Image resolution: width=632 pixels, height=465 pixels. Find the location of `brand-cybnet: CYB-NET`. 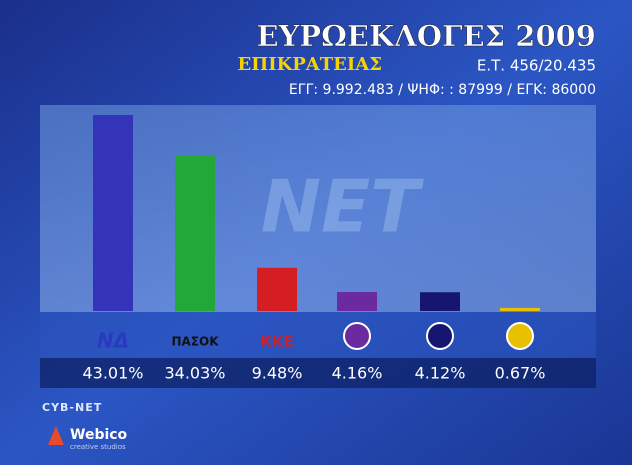

brand-cybnet: CYB-NET is located at coordinates (72, 407).